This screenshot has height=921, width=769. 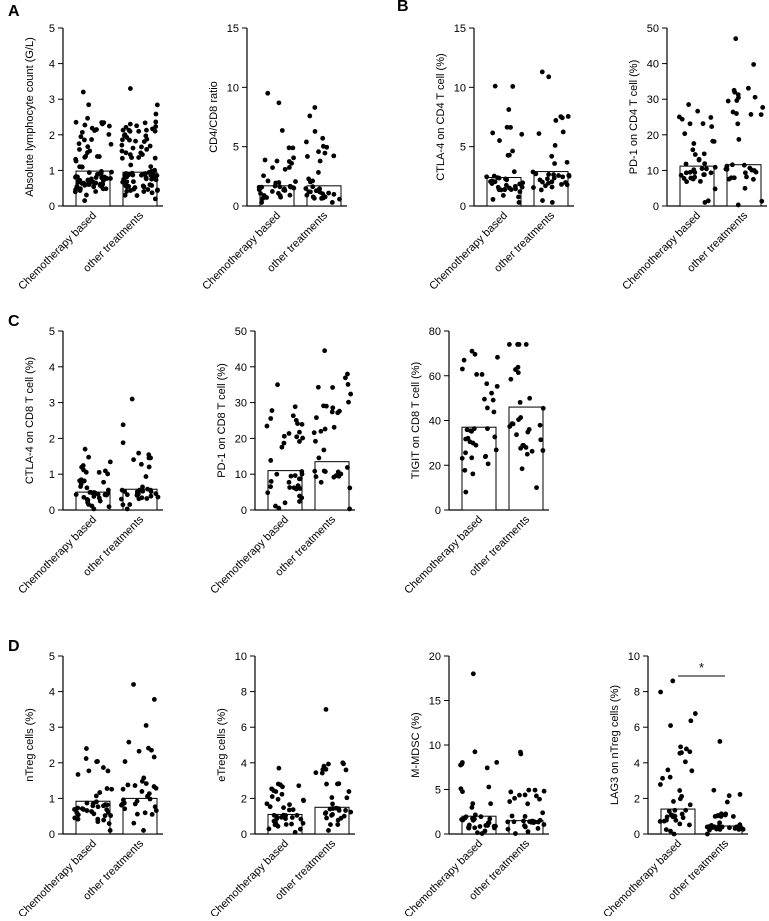 What do you see at coordinates (14, 321) in the screenshot?
I see `panel-label-c: C` at bounding box center [14, 321].